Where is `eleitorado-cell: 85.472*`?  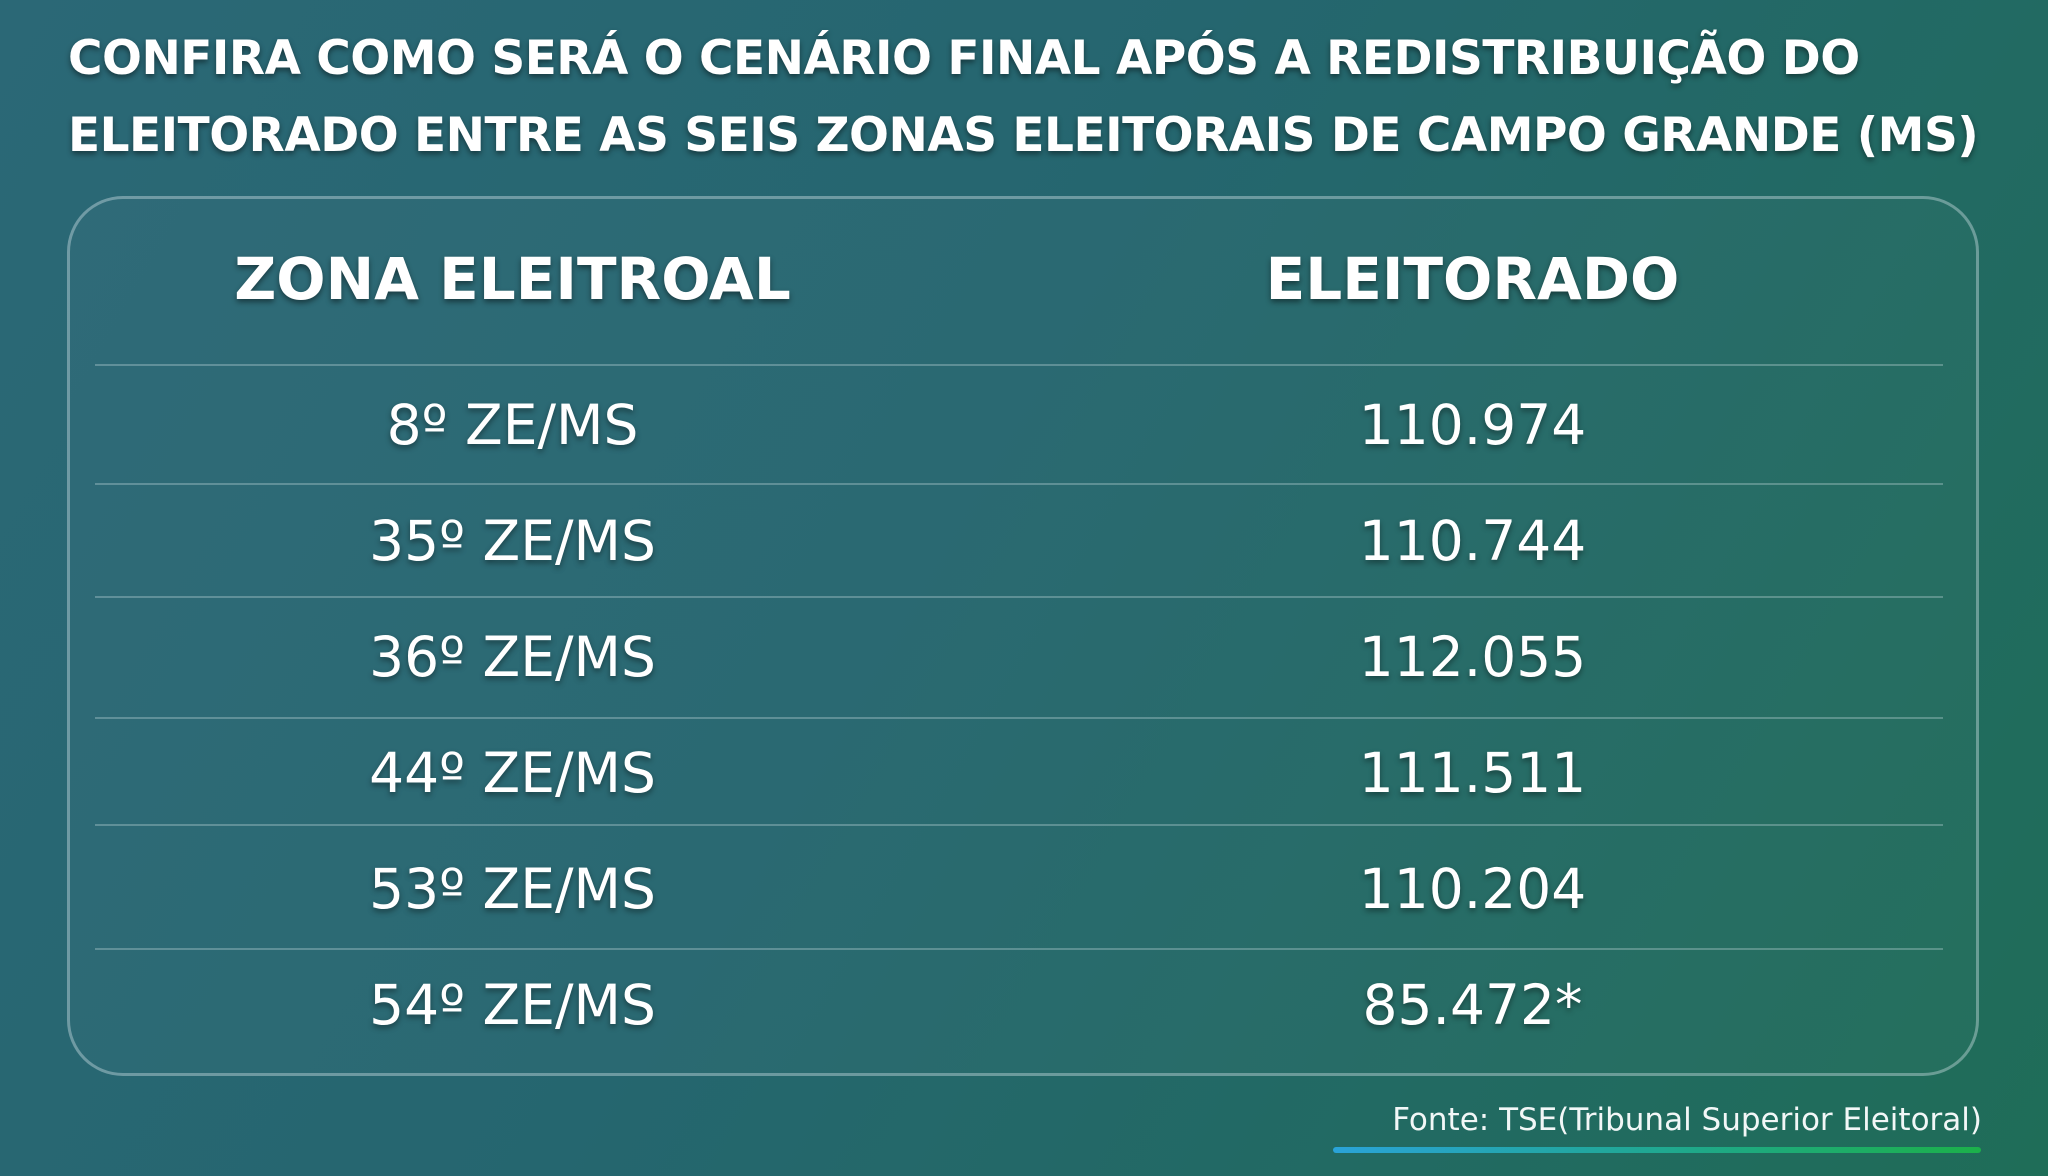
eleitorado-cell: 85.472* is located at coordinates (1472, 1005).